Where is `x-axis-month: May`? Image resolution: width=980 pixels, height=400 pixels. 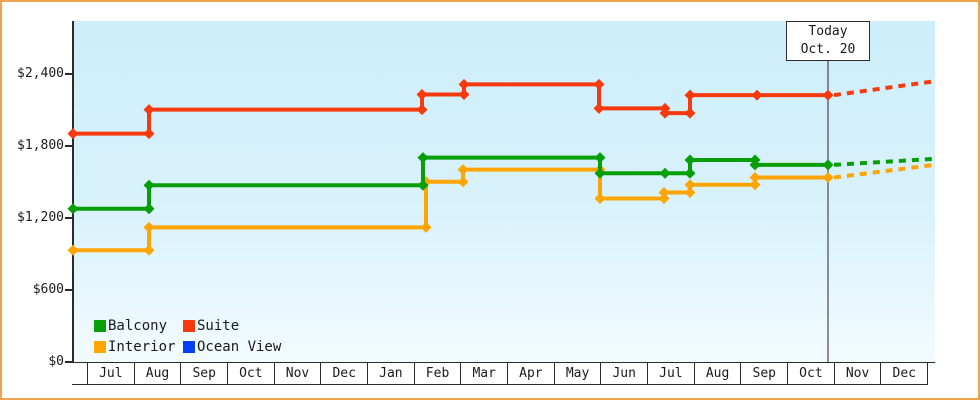 x-axis-month: May is located at coordinates (578, 373).